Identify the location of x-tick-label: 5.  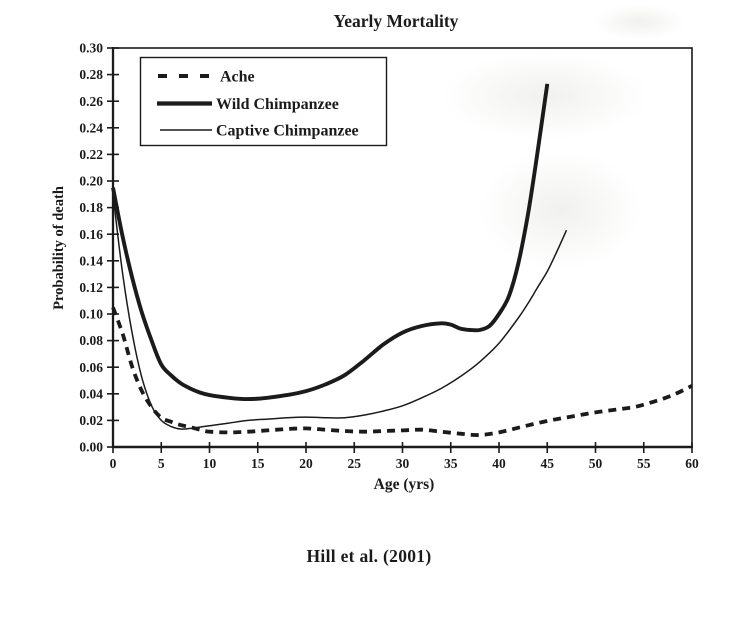
(161, 463).